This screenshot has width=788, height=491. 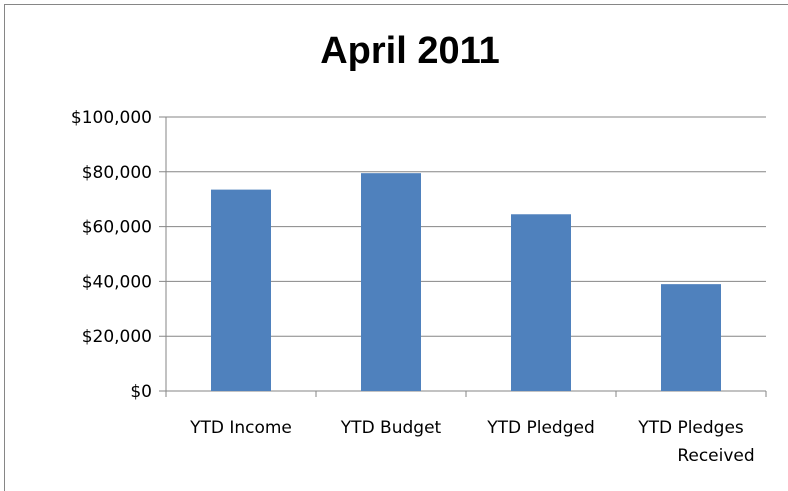 I want to click on y-tick-label: $0, so click(x=141, y=392).